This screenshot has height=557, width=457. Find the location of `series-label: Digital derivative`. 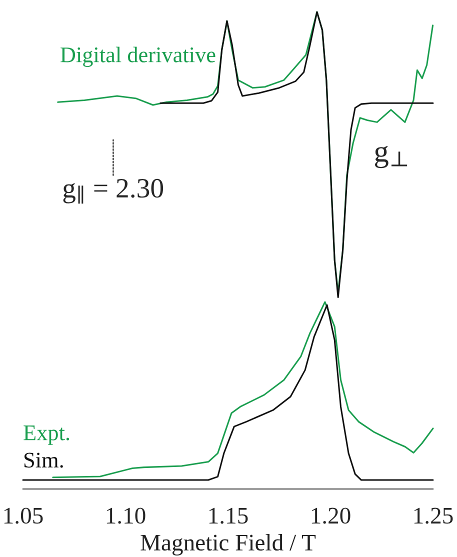

series-label: Digital derivative is located at coordinates (138, 56).